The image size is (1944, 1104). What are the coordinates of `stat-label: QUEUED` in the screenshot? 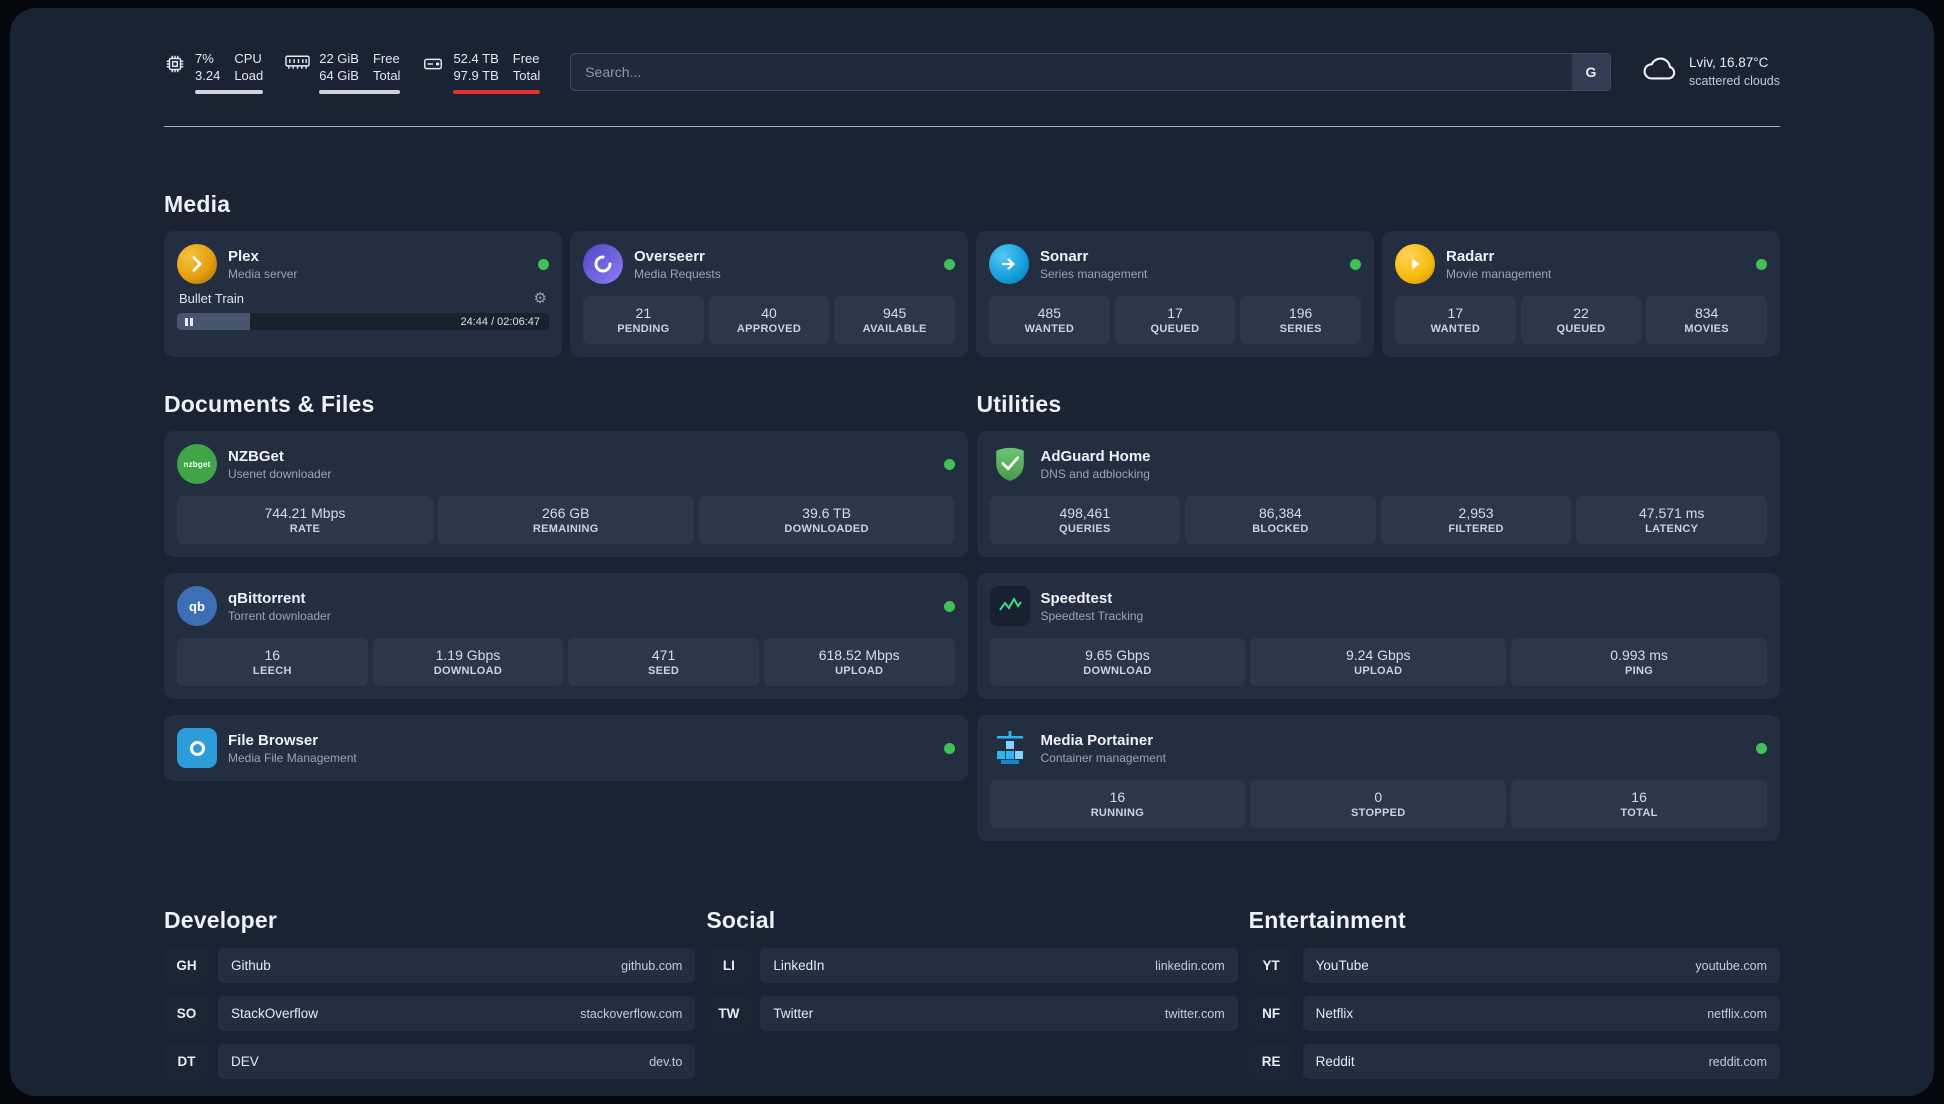 It's located at (1175, 329).